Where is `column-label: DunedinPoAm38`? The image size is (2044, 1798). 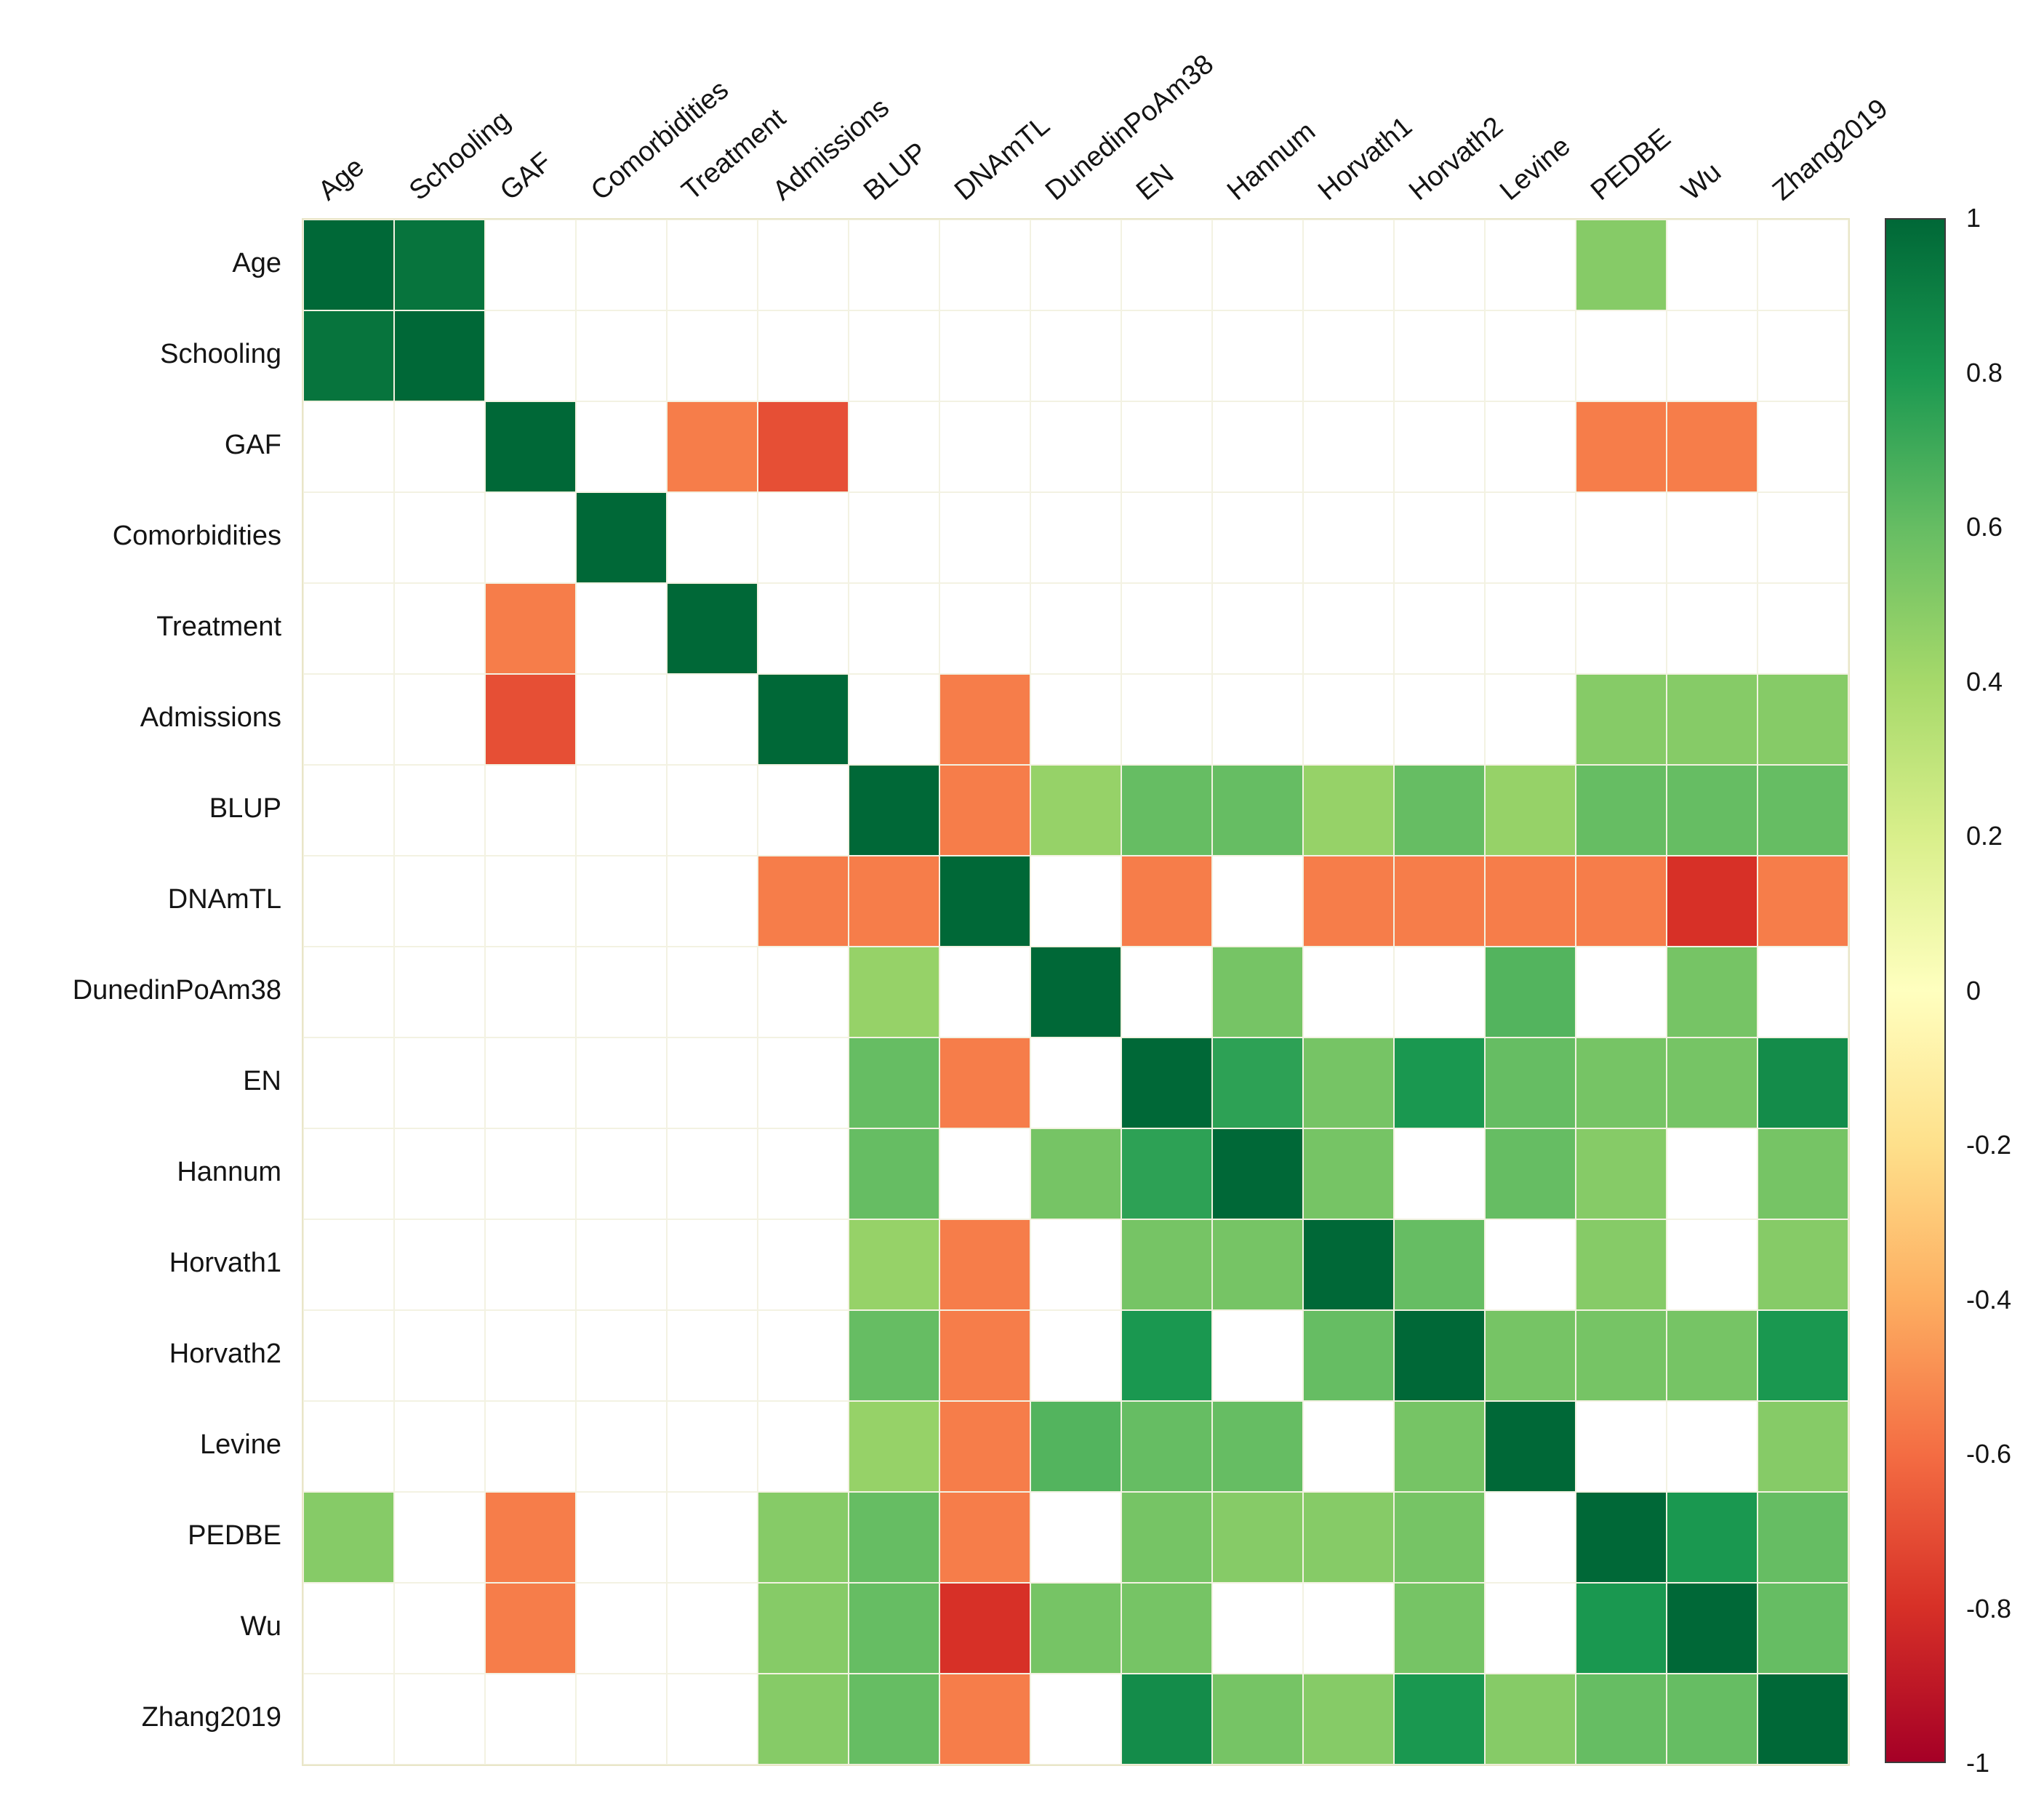 column-label: DunedinPoAm38 is located at coordinates (1130, 128).